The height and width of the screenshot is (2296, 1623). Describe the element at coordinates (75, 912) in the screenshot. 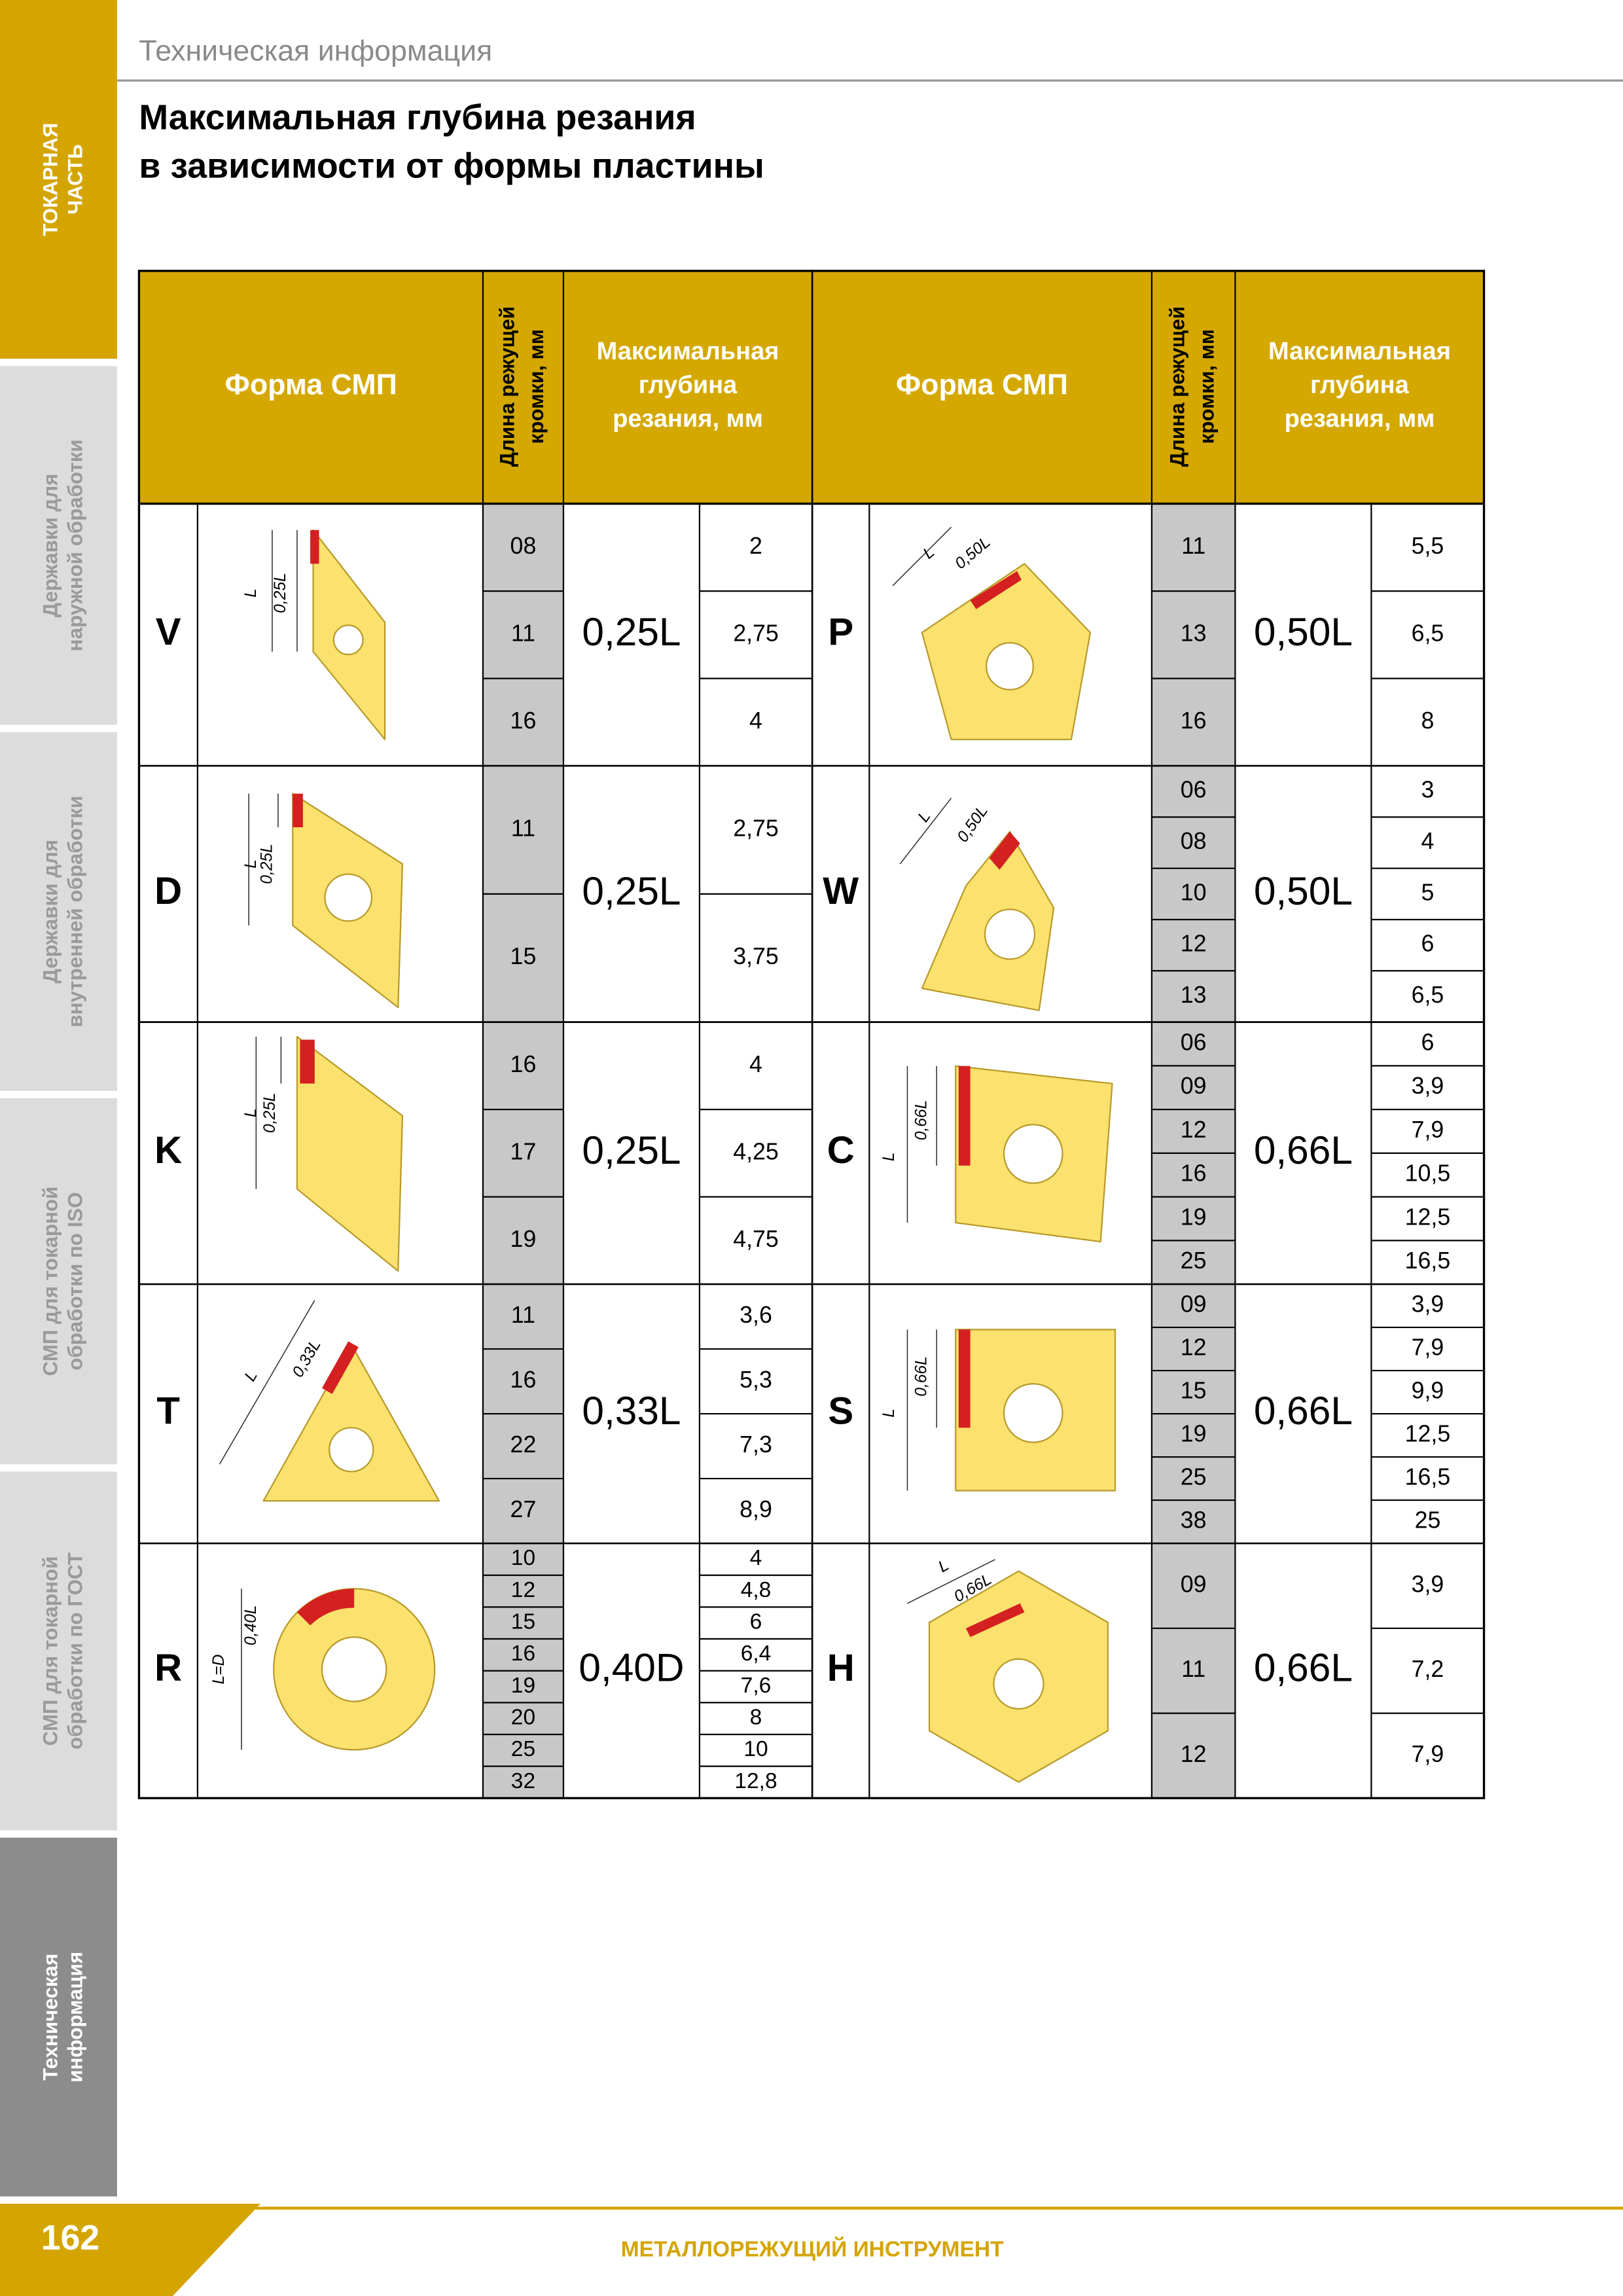

I see `sidebar-label: внутренней обработки` at that location.